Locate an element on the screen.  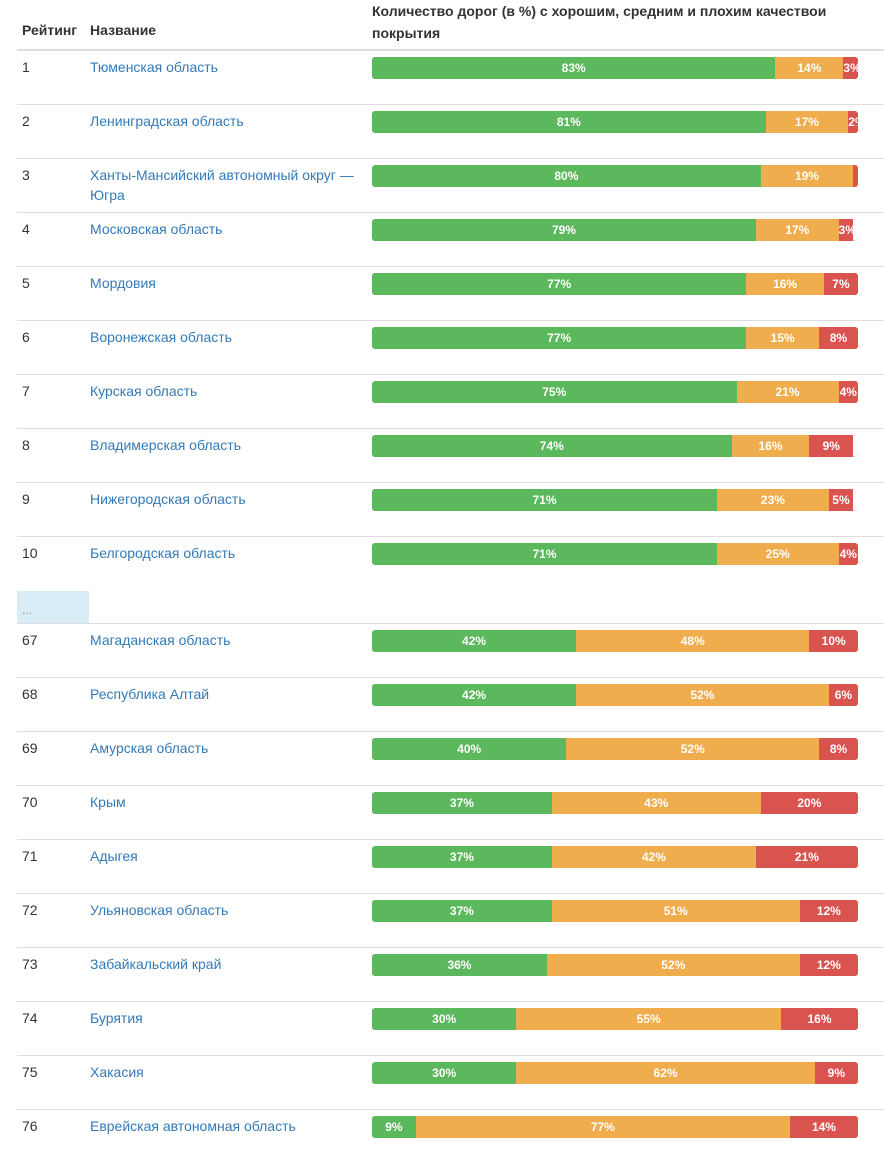
rank-cell: 8 is located at coordinates (51, 454).